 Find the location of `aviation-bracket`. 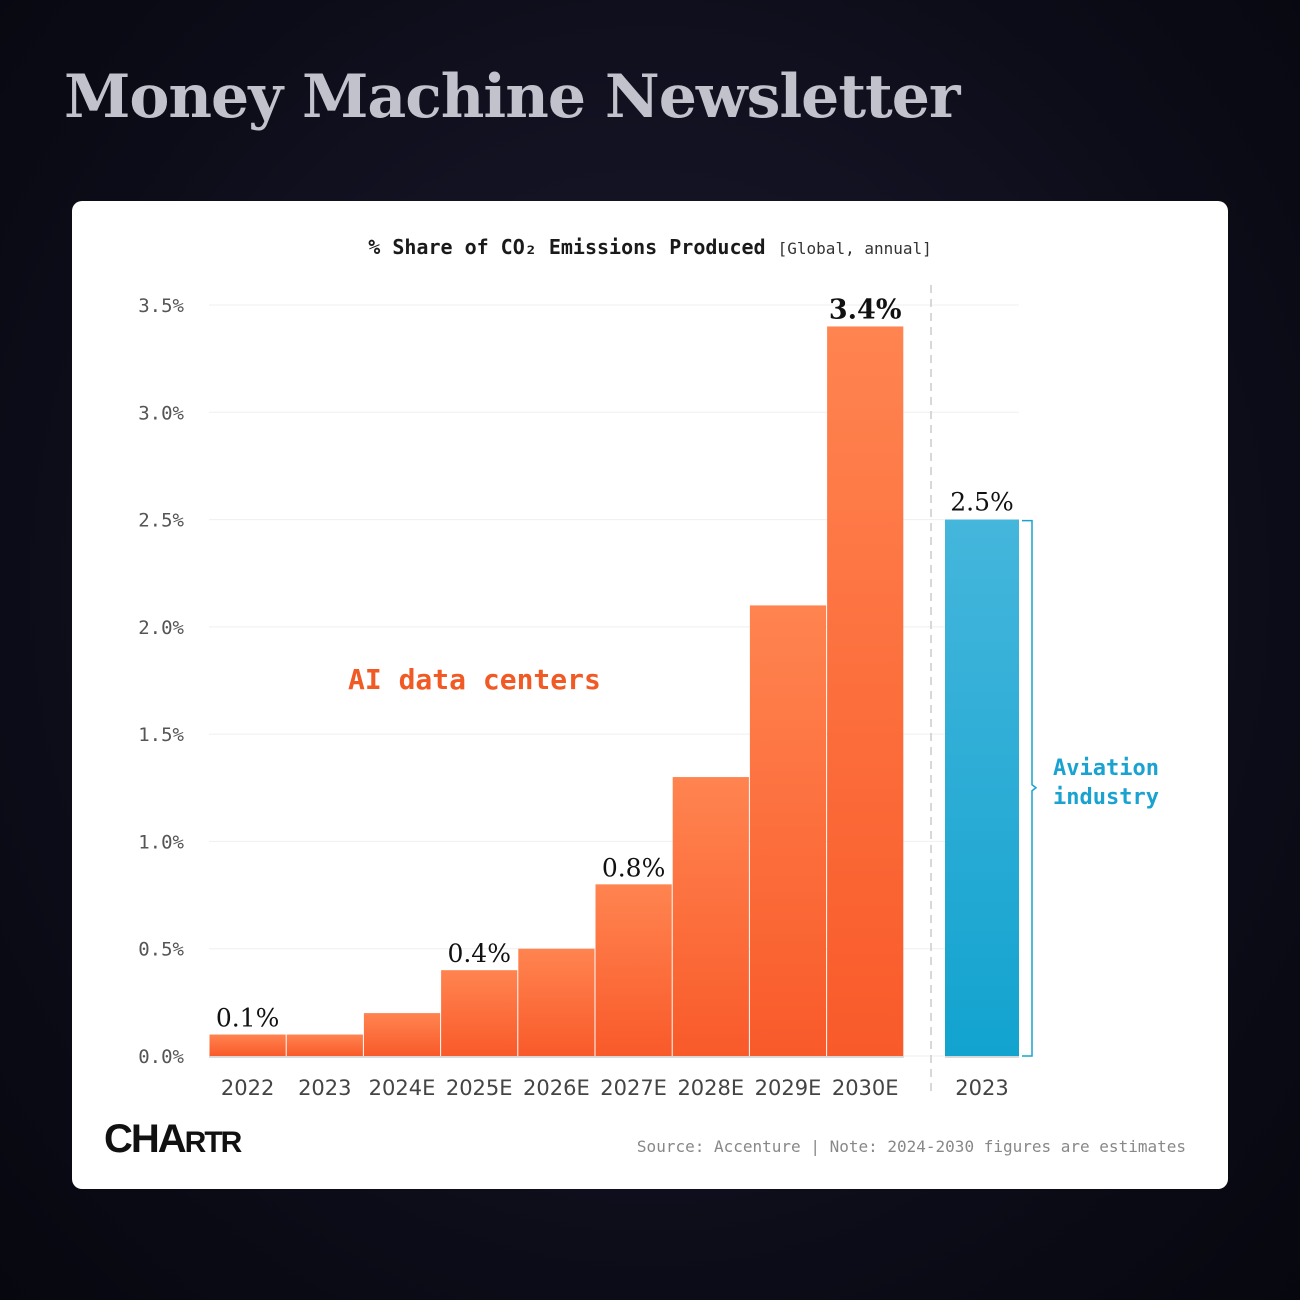

aviation-bracket is located at coordinates (1030, 788).